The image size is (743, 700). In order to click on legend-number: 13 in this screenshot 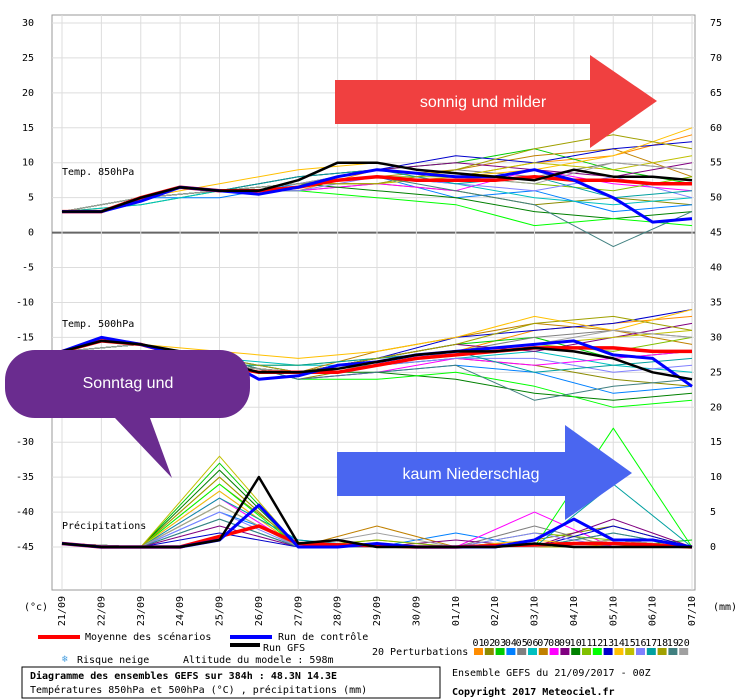, I will do `click(608, 643)`.